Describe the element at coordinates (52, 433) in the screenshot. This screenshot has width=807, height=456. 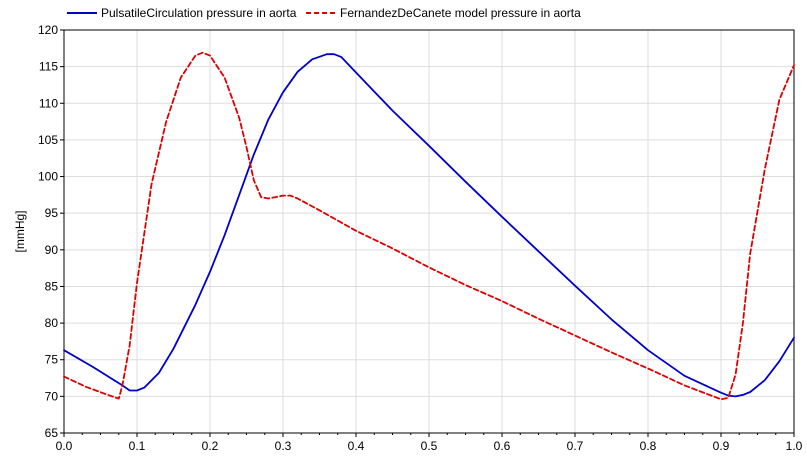
I see `y-tick-label: 65` at that location.